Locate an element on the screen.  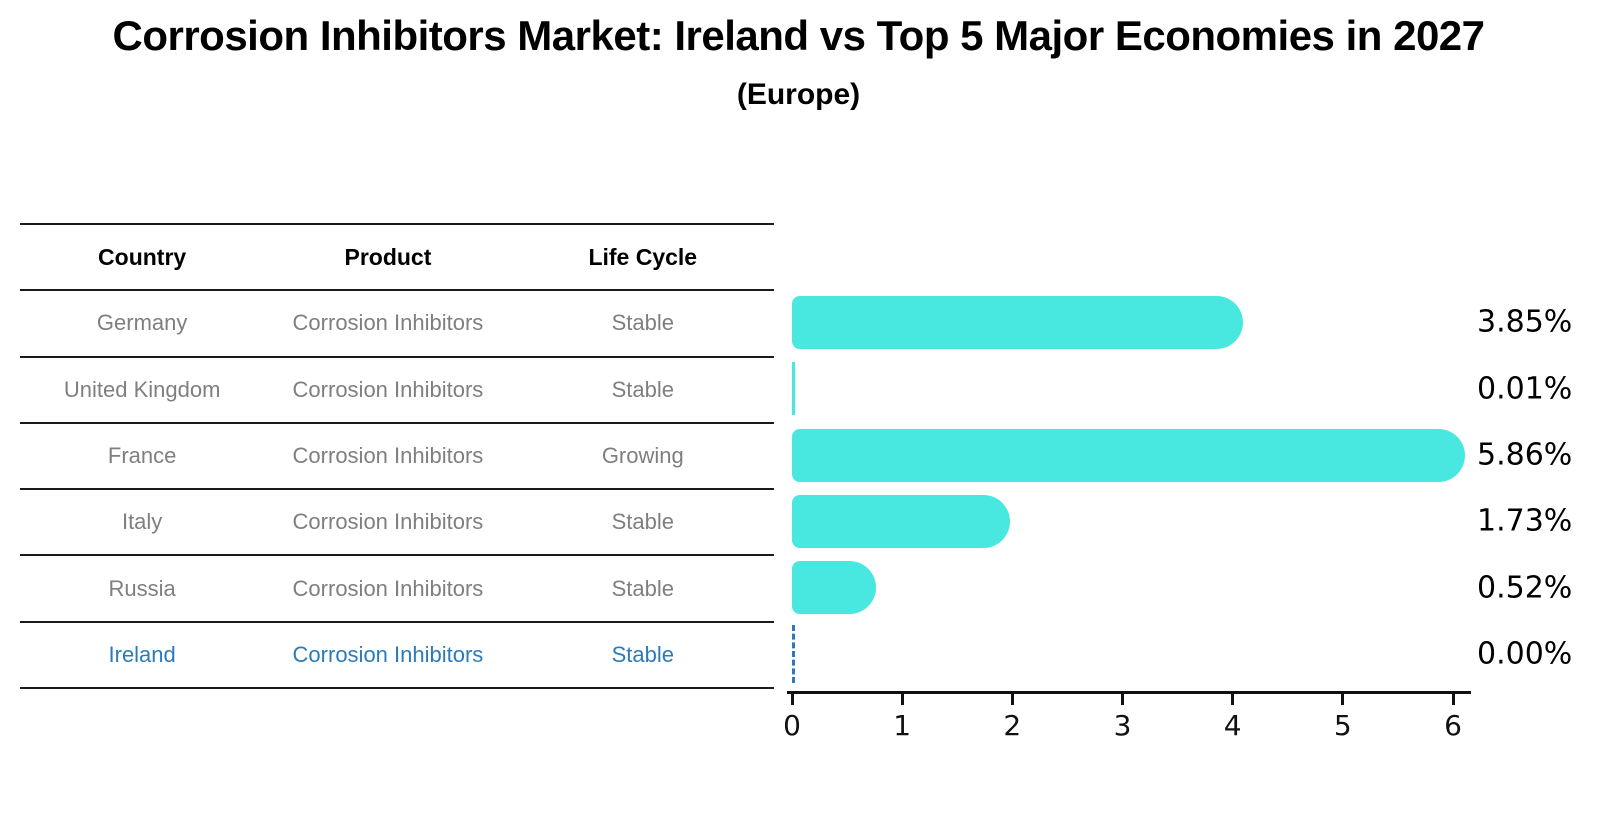
table-row: Italy Corrosion Inhibitors Stable is located at coordinates (397, 521).